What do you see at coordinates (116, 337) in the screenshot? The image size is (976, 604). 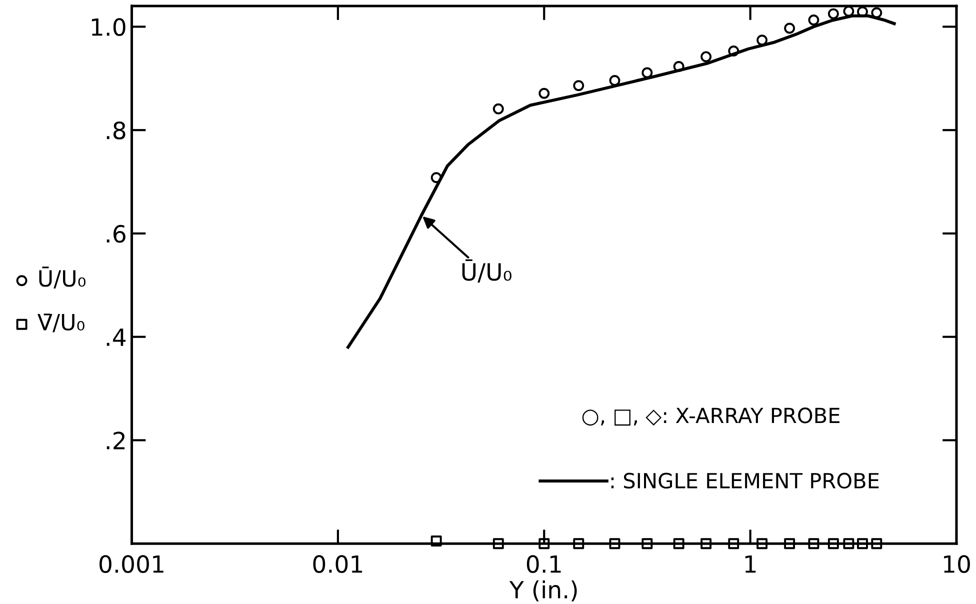 I see `y-tick-label: .4` at bounding box center [116, 337].